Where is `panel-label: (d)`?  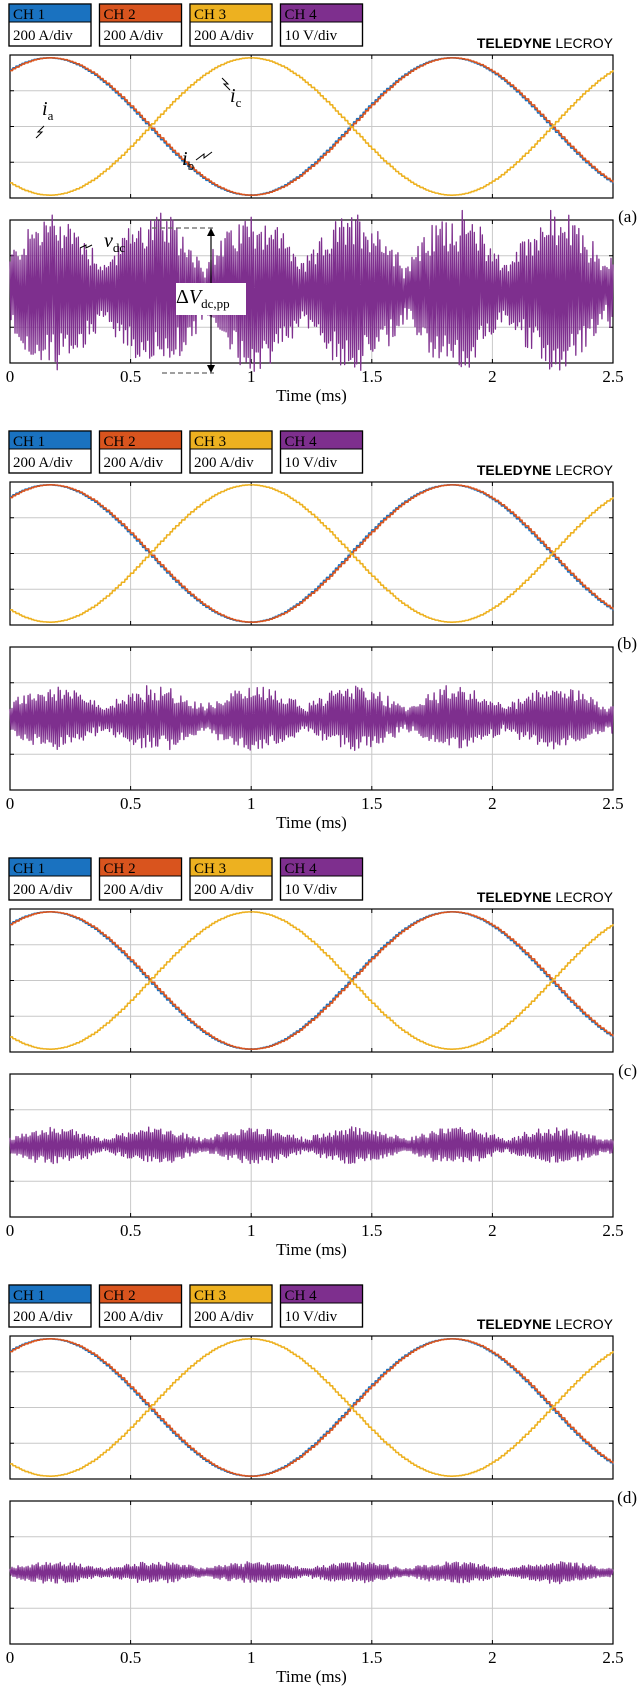 panel-label: (d) is located at coordinates (627, 1497).